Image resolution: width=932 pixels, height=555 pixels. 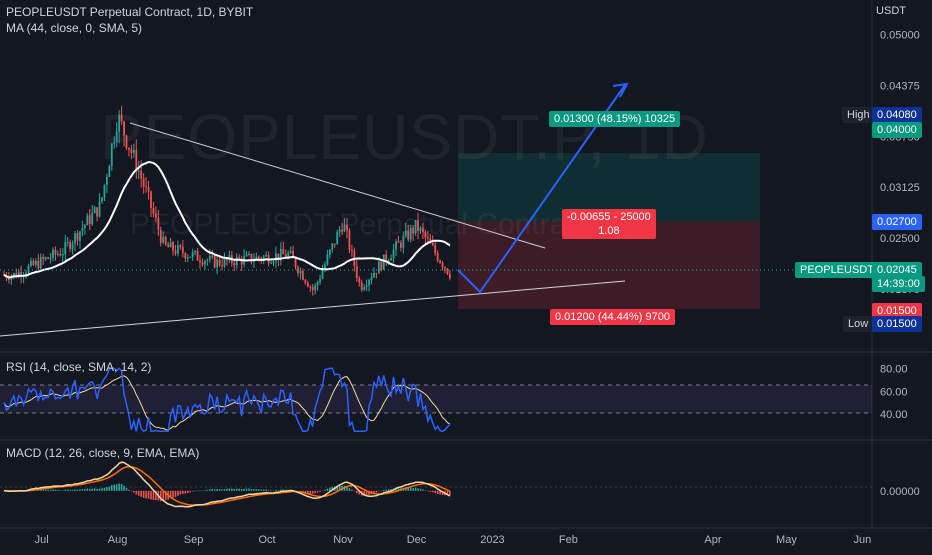 What do you see at coordinates (453, 540) in the screenshot?
I see `time-axis: Jul Aug Sep Oct Nov Dec 2023 Feb Apr May Jun` at bounding box center [453, 540].